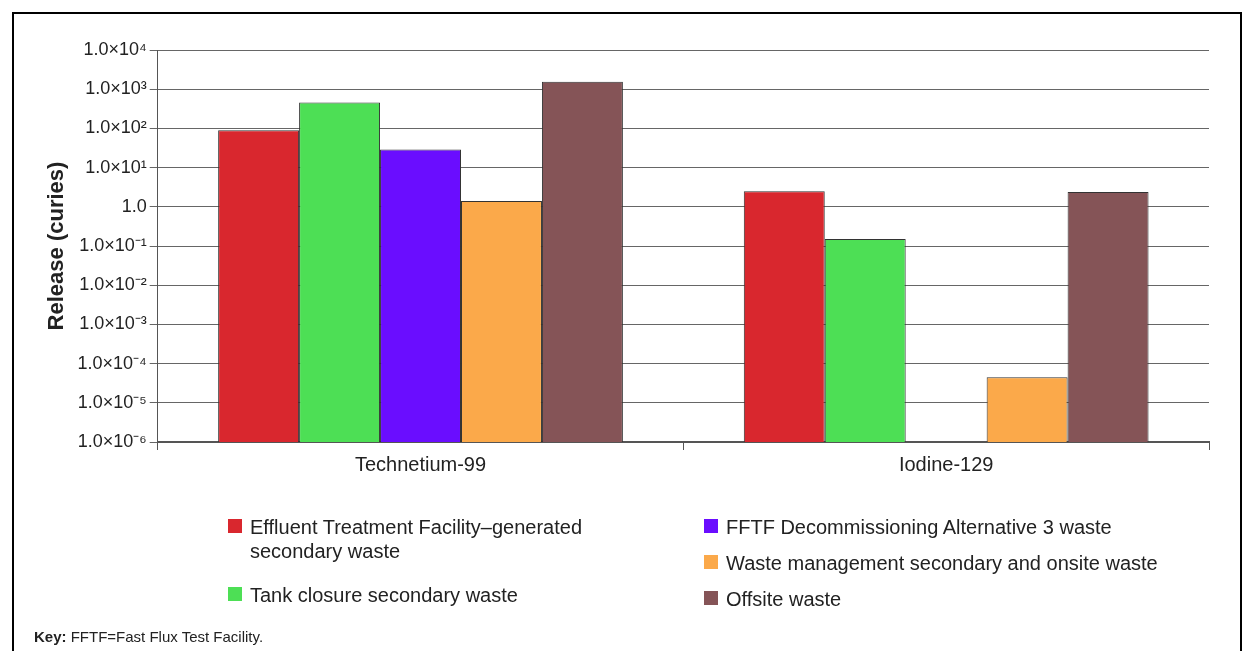  I want to click on y-tick-label: 1.0, so click(134, 205).